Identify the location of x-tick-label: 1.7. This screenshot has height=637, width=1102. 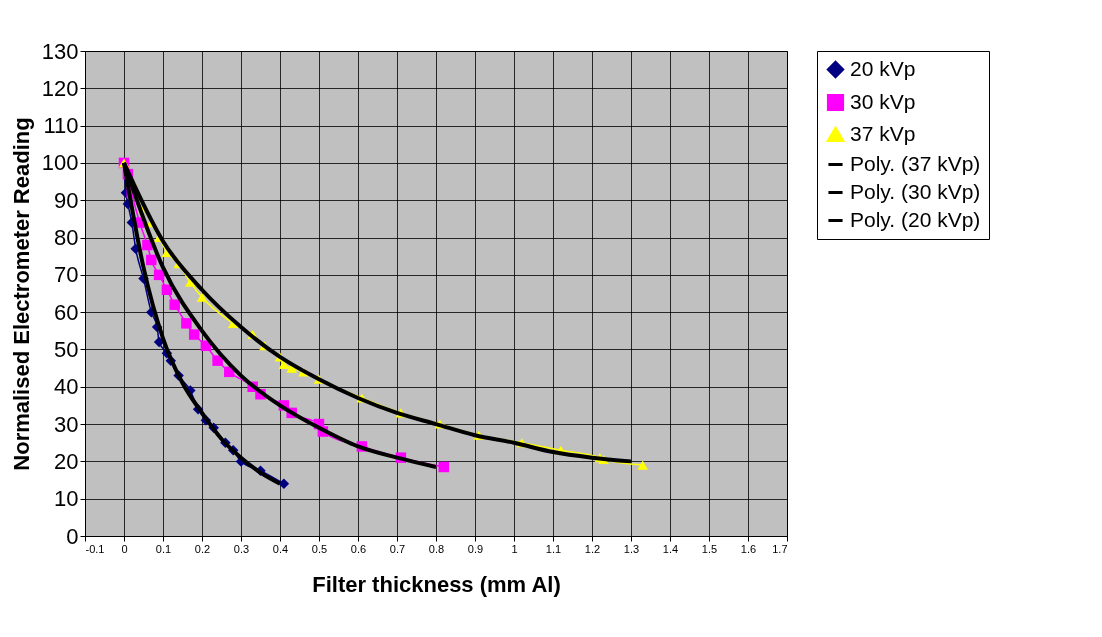
(780, 548).